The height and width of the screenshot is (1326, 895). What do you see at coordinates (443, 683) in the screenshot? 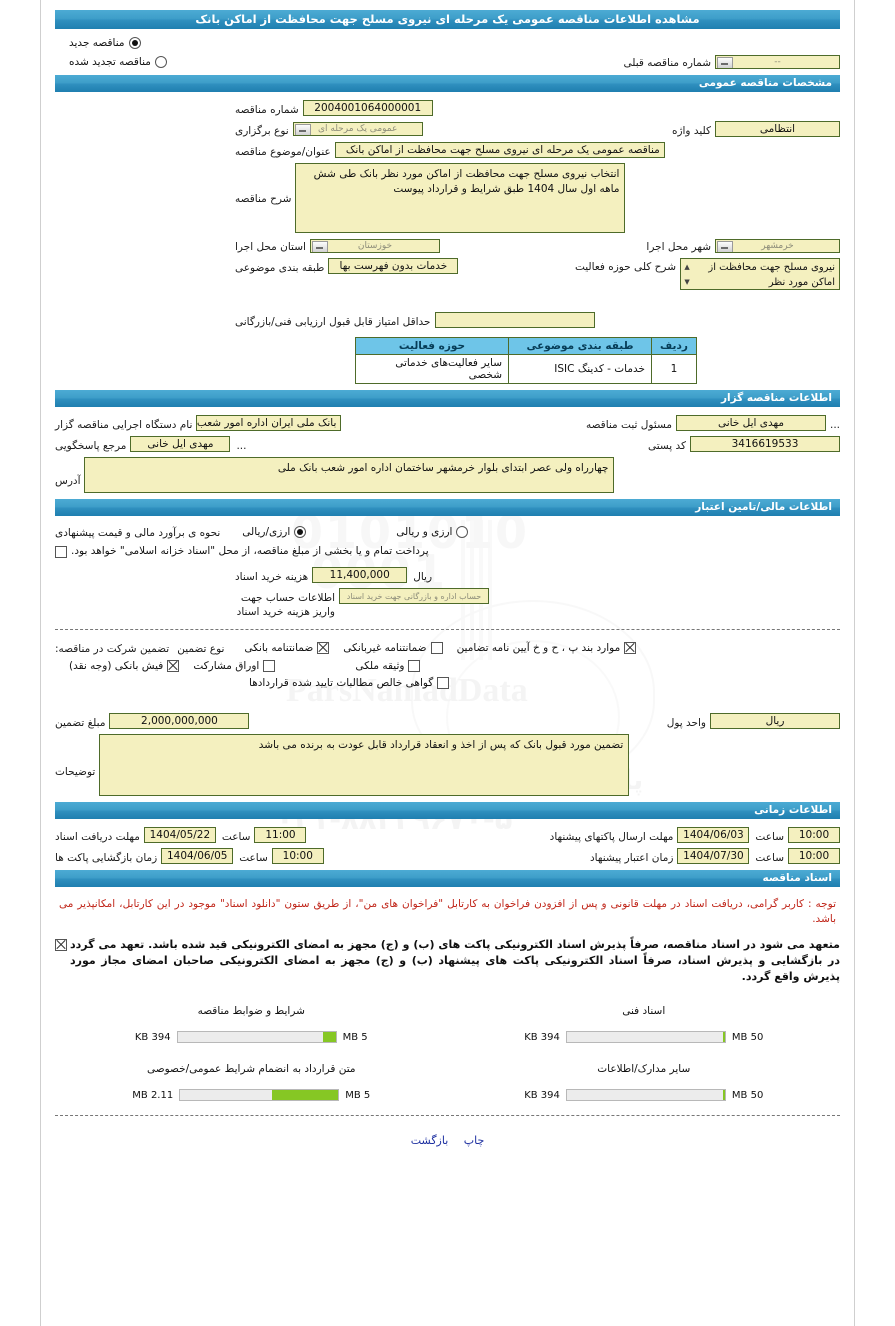
I see `guarantee-option-claims-box` at bounding box center [443, 683].